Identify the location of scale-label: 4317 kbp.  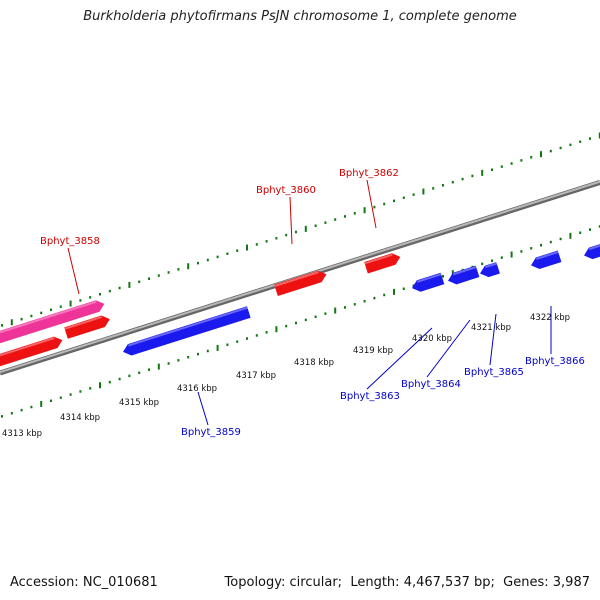
(256, 376).